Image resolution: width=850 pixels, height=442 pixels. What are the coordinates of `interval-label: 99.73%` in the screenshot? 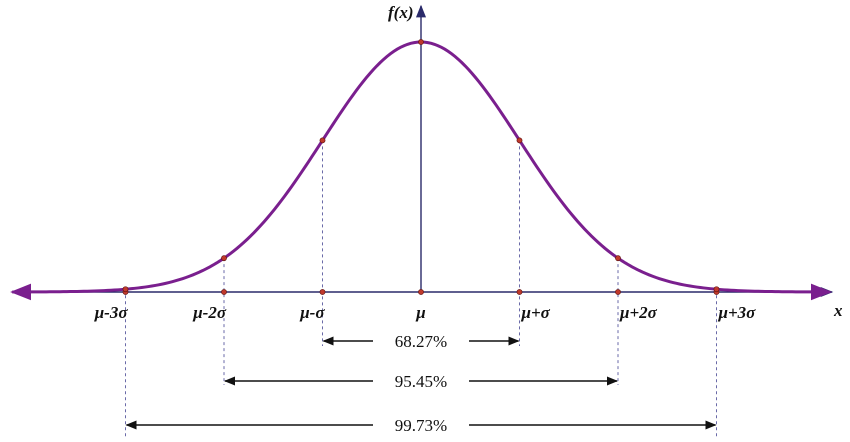 It's located at (421, 425).